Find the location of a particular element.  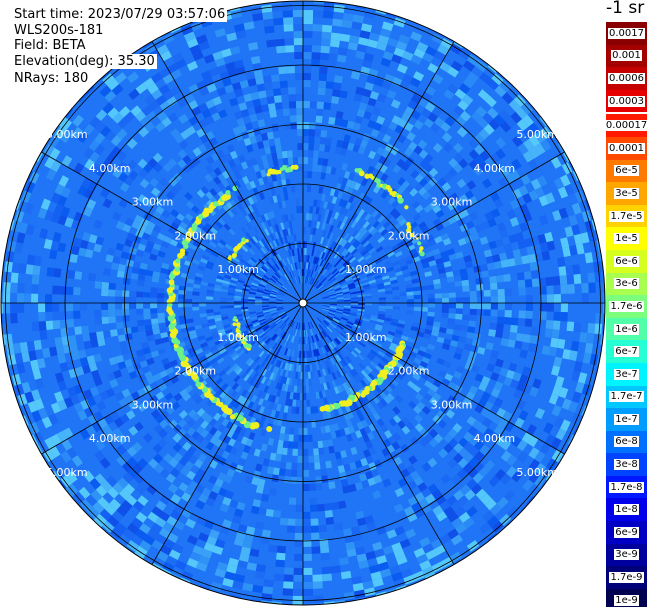

colorbar-tick-label: 6e-9 is located at coordinates (626, 532).